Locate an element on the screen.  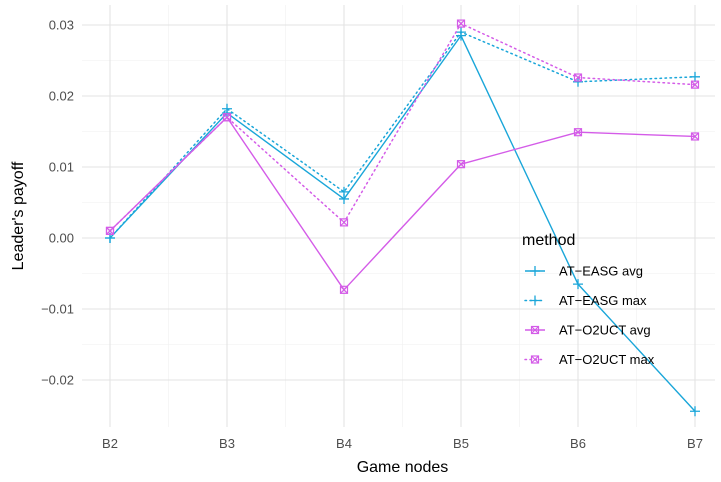
y-tick-label: 0.03 is located at coordinates (61, 25).